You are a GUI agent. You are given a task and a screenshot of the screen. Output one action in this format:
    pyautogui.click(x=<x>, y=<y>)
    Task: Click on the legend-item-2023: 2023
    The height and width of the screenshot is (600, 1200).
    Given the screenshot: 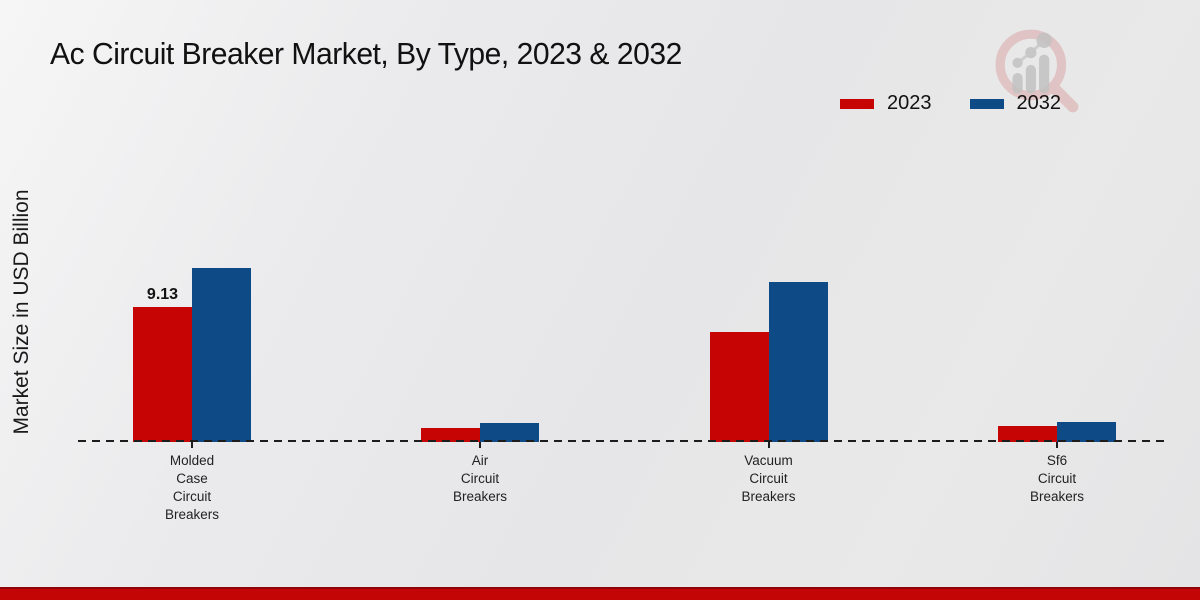 What is the action you would take?
    pyautogui.click(x=886, y=103)
    